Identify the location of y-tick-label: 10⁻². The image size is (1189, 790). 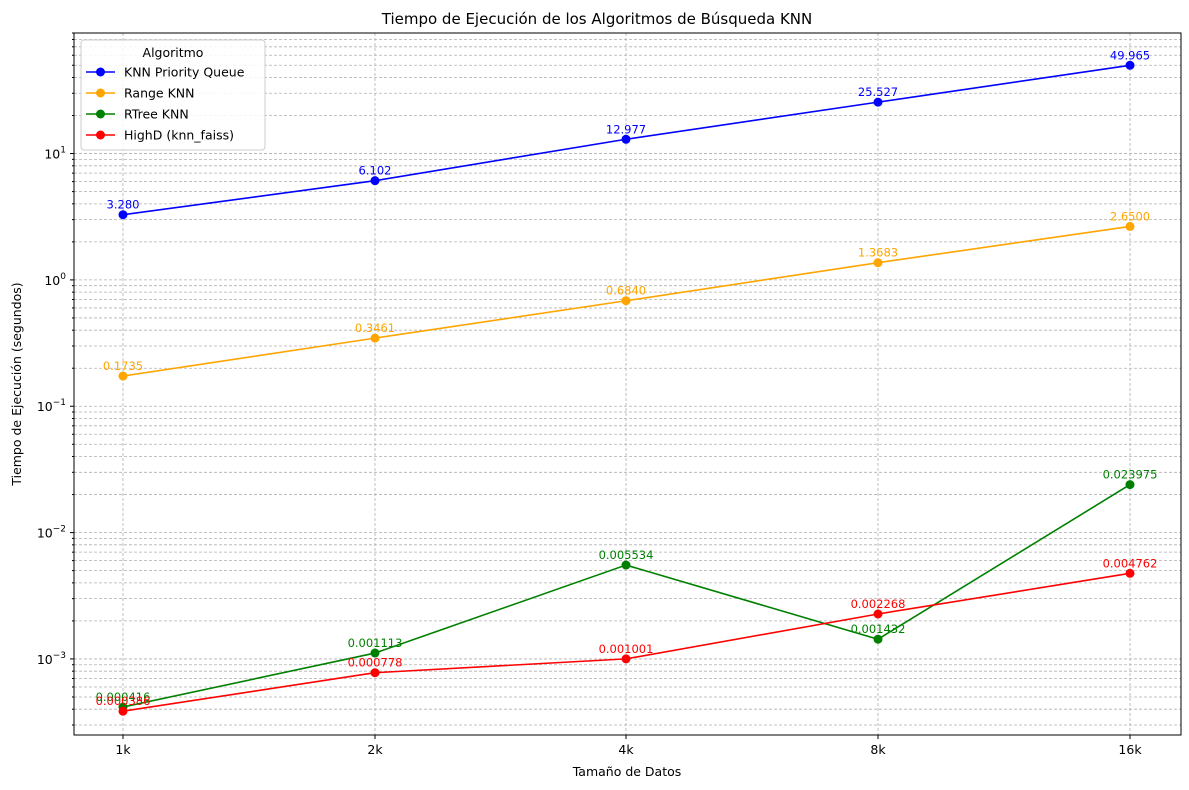
(51, 533).